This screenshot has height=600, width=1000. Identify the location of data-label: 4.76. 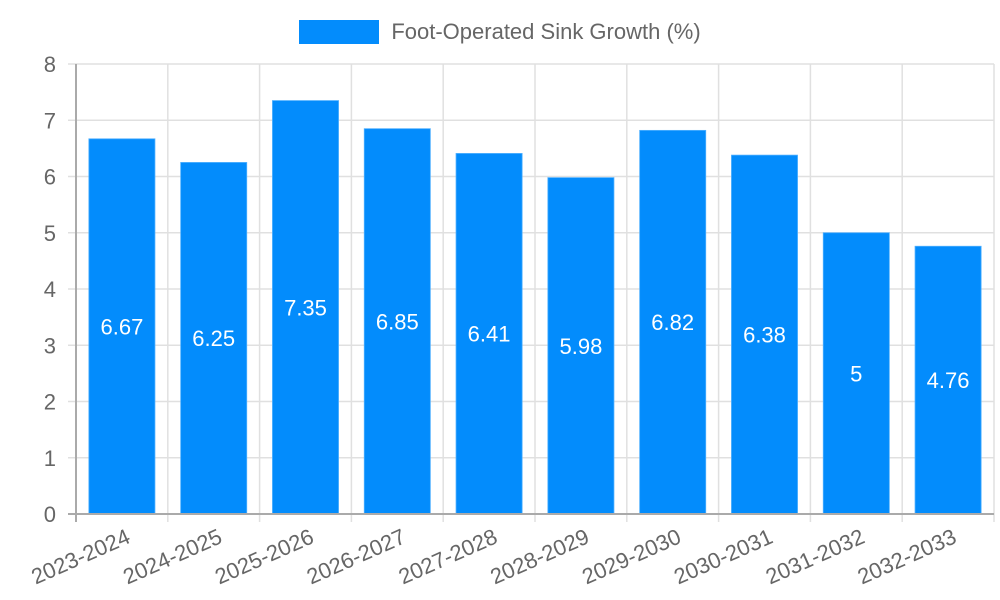
(948, 380).